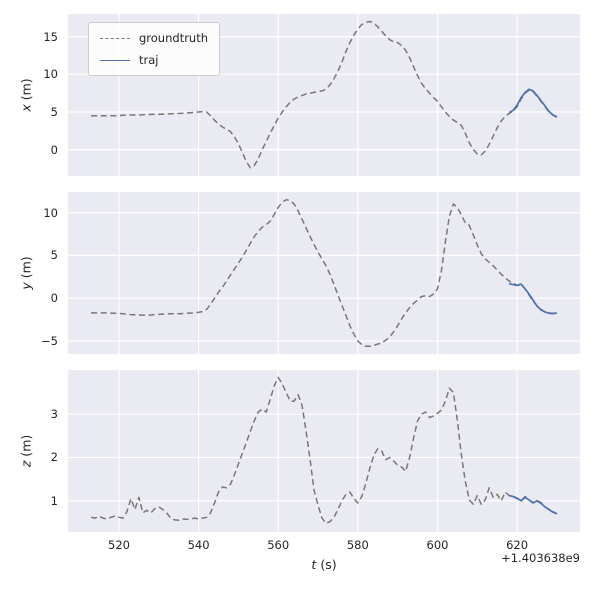 This screenshot has height=600, width=600. What do you see at coordinates (115, 60) in the screenshot?
I see `traj-line-sample` at bounding box center [115, 60].